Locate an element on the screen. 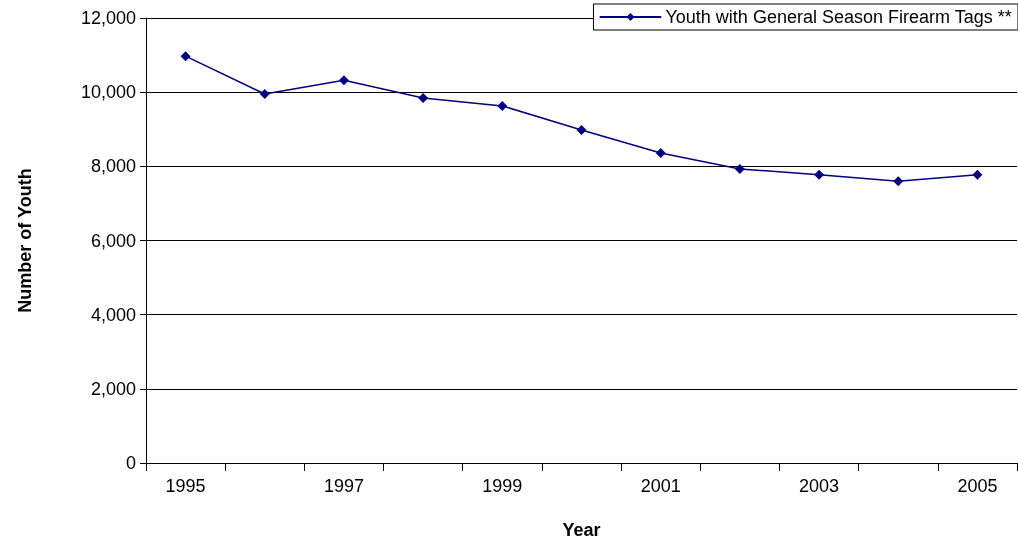 This screenshot has width=1018, height=558. x-tick-label: 2005 is located at coordinates (977, 486).